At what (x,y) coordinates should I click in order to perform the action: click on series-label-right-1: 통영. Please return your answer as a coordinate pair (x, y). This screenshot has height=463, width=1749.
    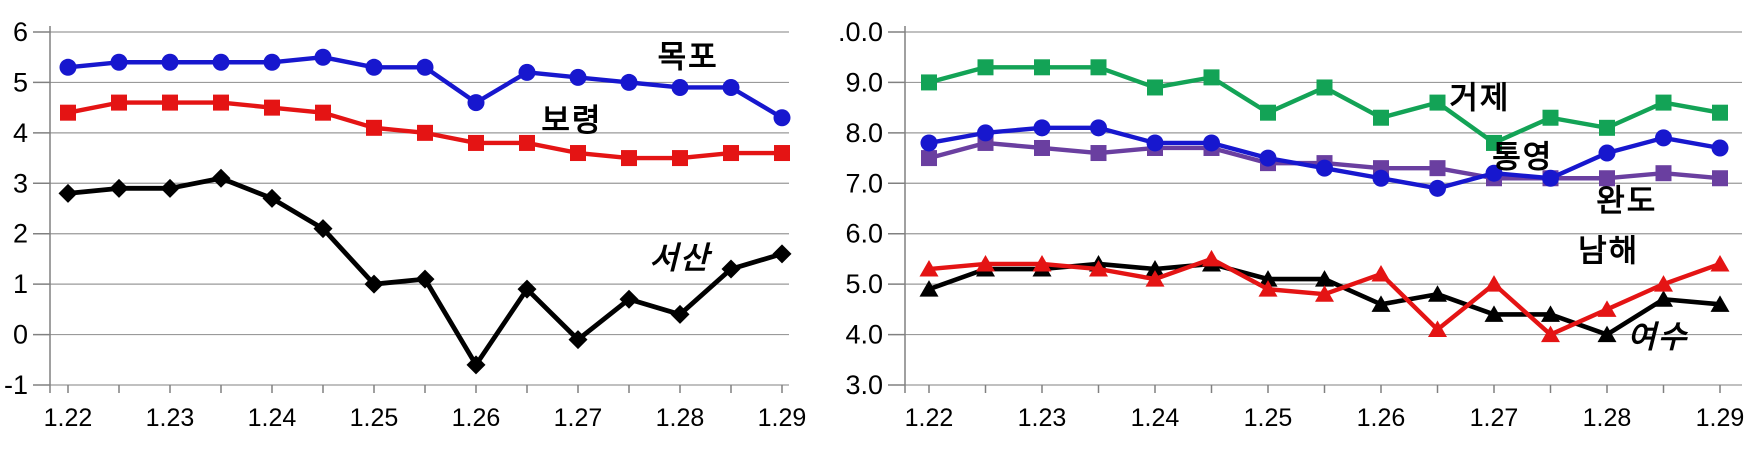
    Looking at the image, I should click on (1522, 157).